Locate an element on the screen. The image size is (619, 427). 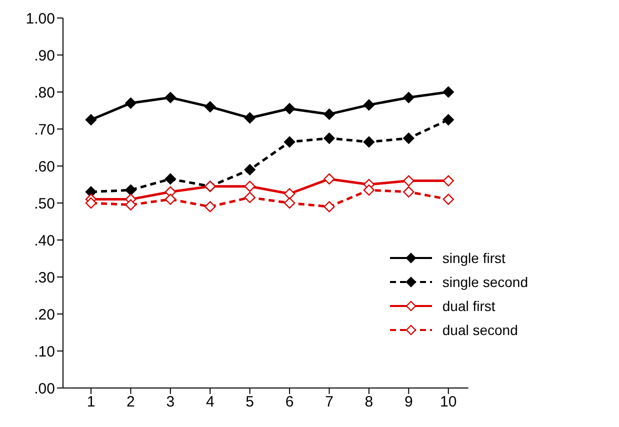
x-tick-label: 5 is located at coordinates (250, 402).